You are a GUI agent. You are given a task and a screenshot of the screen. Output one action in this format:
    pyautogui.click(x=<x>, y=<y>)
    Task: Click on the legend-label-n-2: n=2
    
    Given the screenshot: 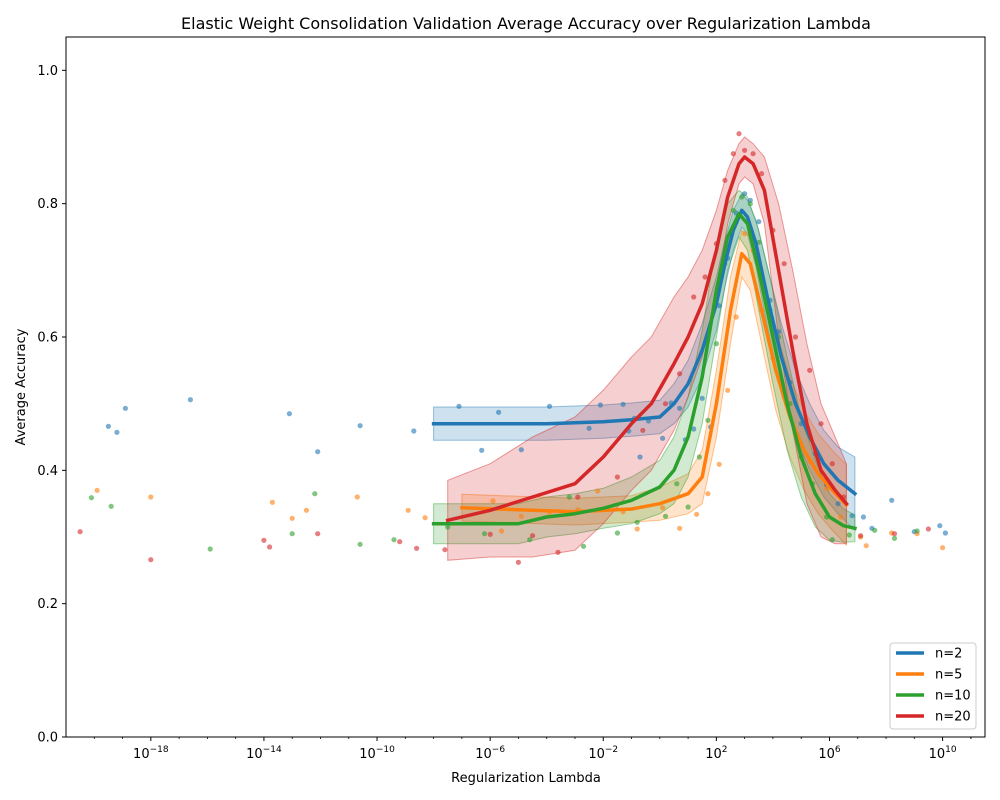 What is the action you would take?
    pyautogui.click(x=948, y=654)
    